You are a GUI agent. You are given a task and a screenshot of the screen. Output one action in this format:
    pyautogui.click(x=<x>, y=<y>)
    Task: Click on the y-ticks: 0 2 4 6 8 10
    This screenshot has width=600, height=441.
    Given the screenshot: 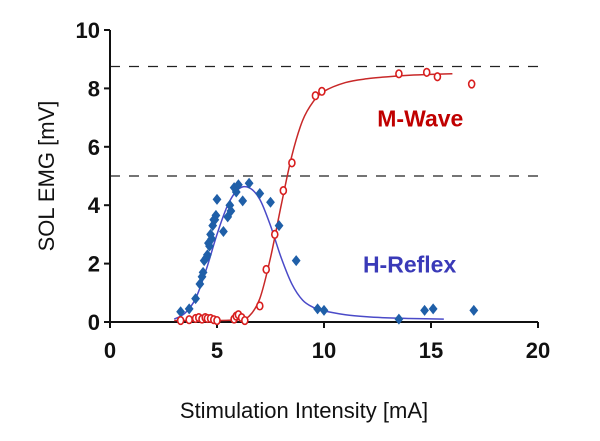 What is the action you would take?
    pyautogui.click(x=93, y=176)
    